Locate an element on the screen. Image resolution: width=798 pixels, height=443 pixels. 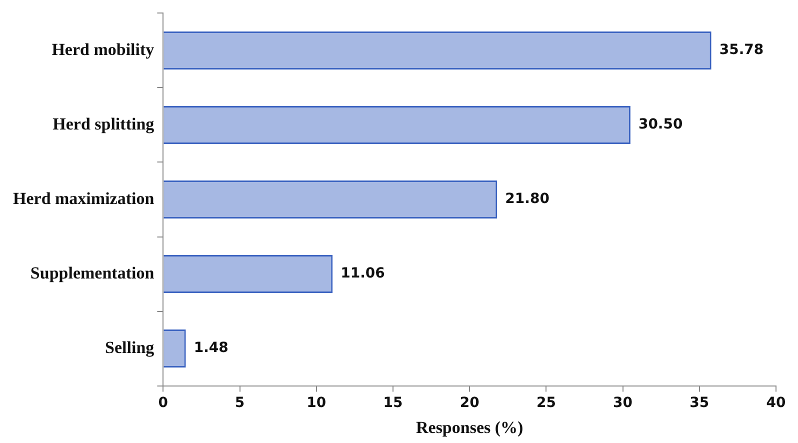
data-label: 11.06 is located at coordinates (362, 274).